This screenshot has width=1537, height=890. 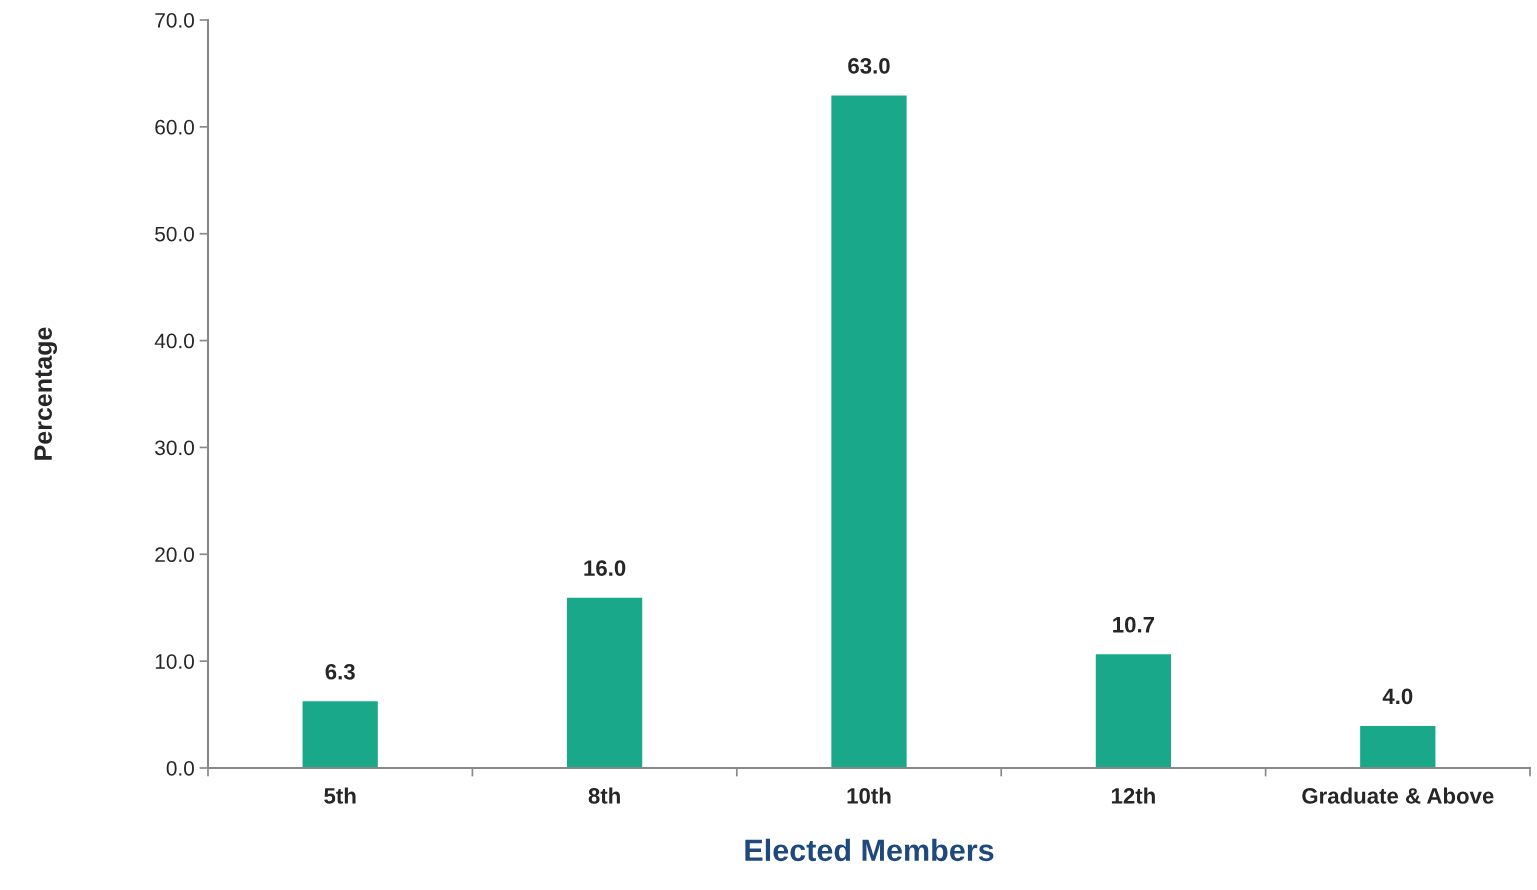 I want to click on y-tick-label: 60.0, so click(x=174, y=127).